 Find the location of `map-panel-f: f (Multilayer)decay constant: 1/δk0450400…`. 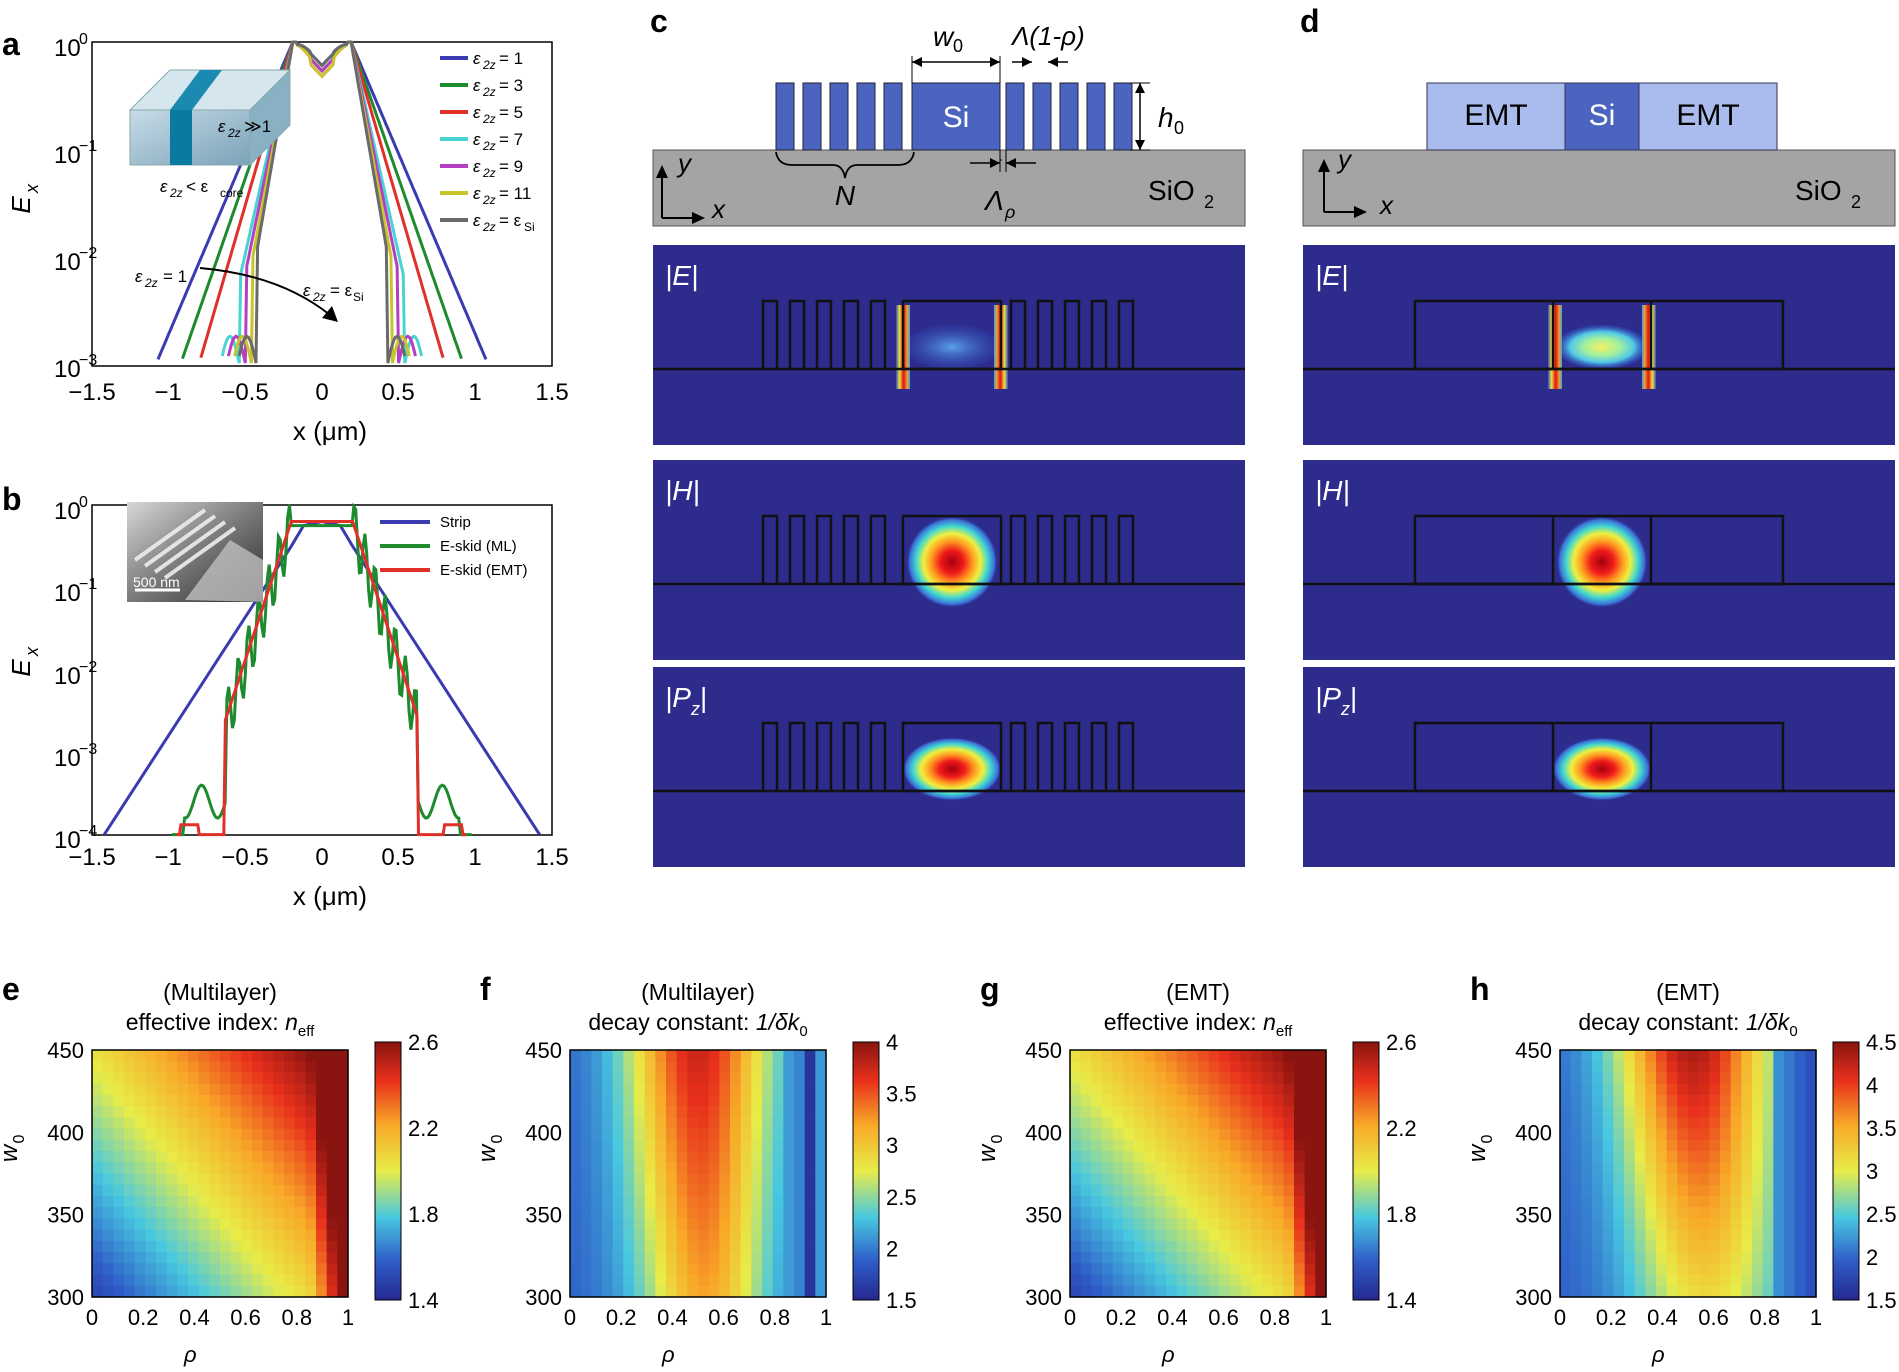

map-panel-f: f (Multilayer)decay constant: 1/δk0450400… is located at coordinates (695, 1169).